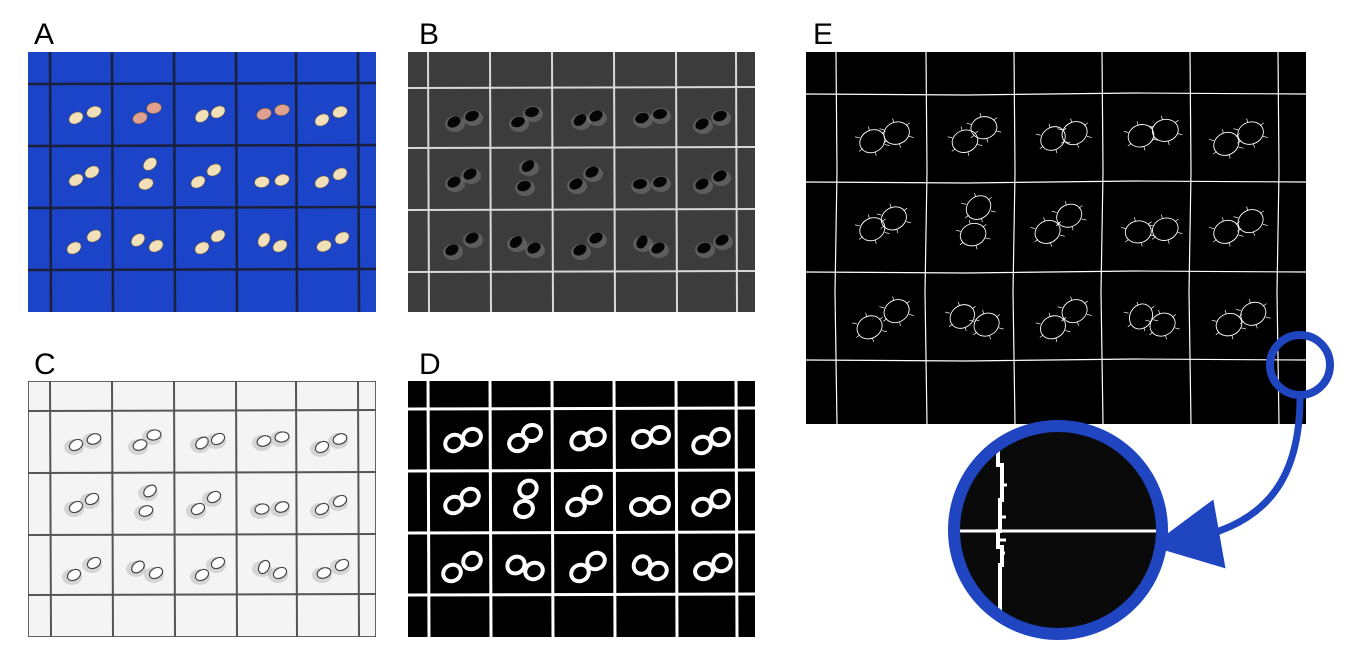  I want to click on zoom-region-ring, so click(1300, 365).